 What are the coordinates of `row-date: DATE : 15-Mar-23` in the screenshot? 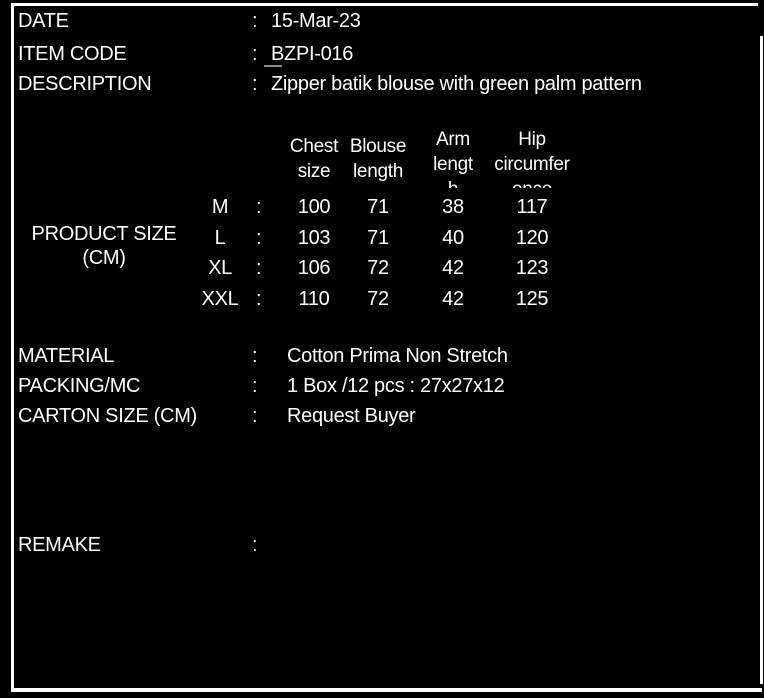 It's located at (382, 22).